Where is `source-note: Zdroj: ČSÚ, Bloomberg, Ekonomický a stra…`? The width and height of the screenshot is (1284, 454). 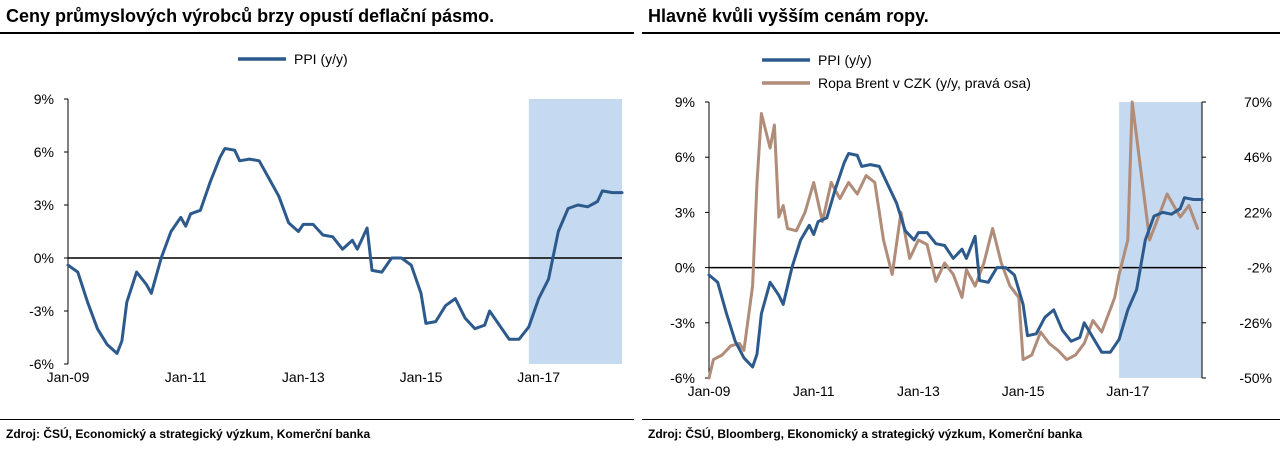
source-note: Zdroj: ČSÚ, Bloomberg, Ekonomický a stra… is located at coordinates (865, 434).